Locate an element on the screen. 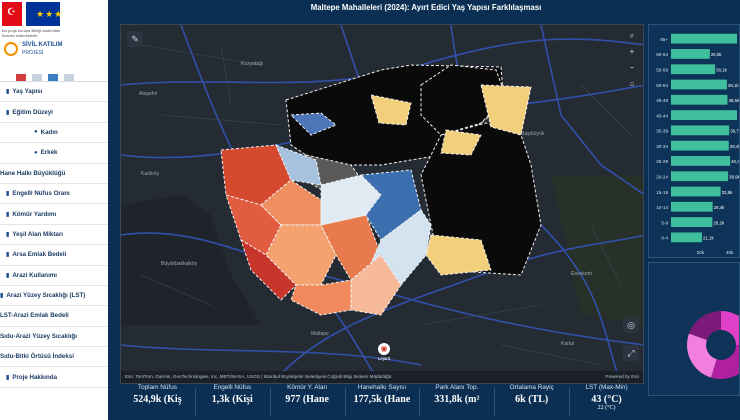 The height and width of the screenshot is (420, 740). kpi-card: Hanehalkı Sayısı 177,5k (Hane is located at coordinates (382, 402).